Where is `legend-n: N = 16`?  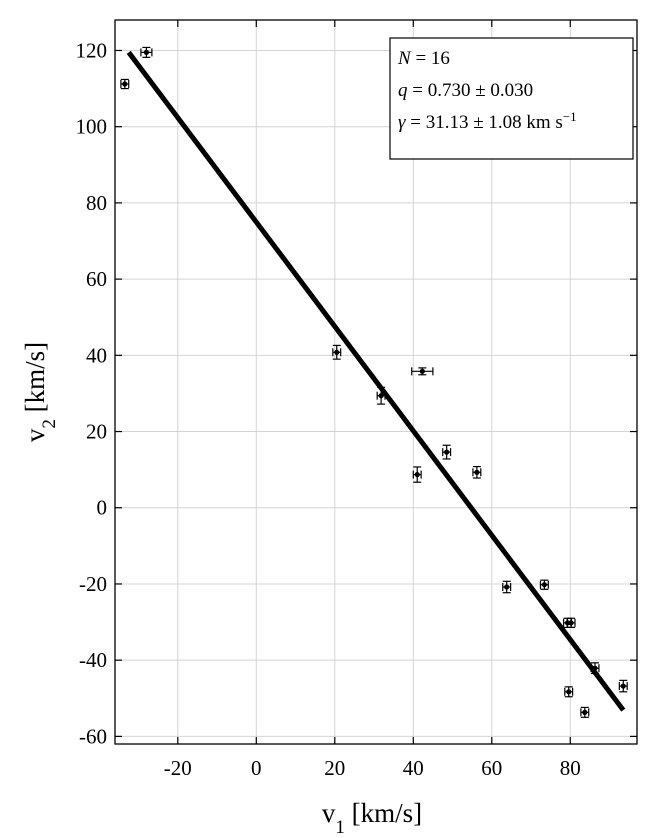 legend-n: N = 16 is located at coordinates (423, 58).